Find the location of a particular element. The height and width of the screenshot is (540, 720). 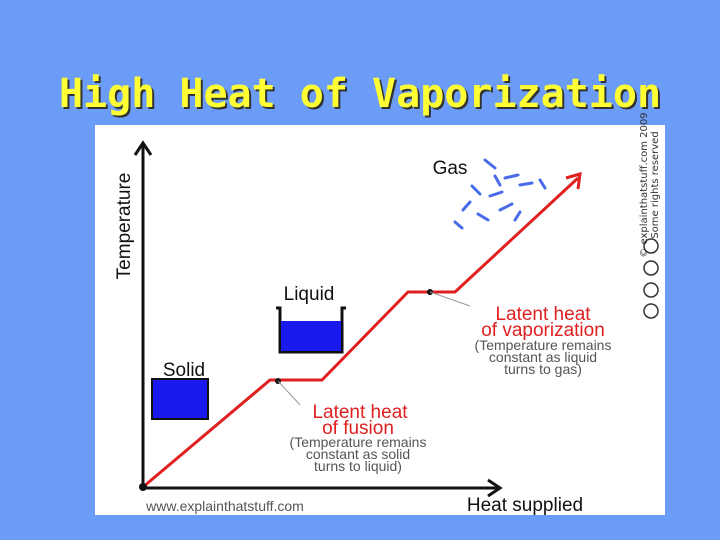

gas-label: Gas is located at coordinates (450, 168).